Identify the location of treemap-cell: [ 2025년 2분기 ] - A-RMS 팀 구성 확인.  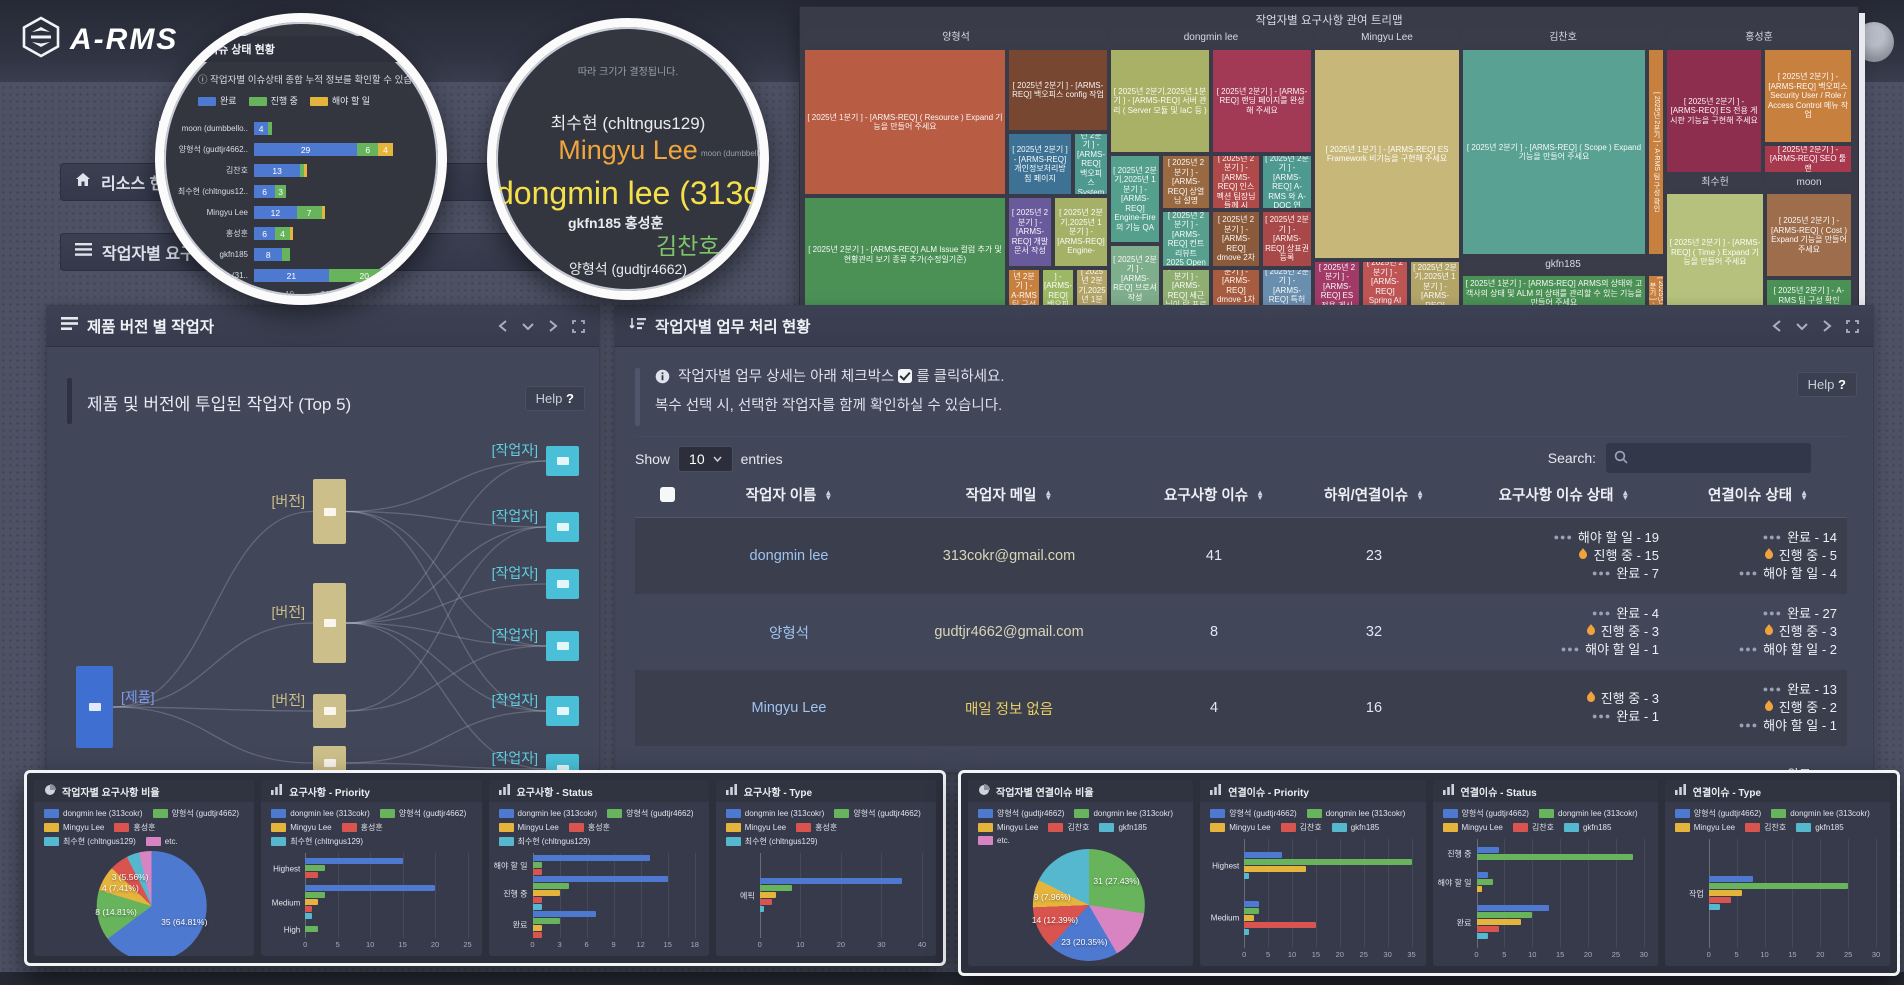
(1656, 152).